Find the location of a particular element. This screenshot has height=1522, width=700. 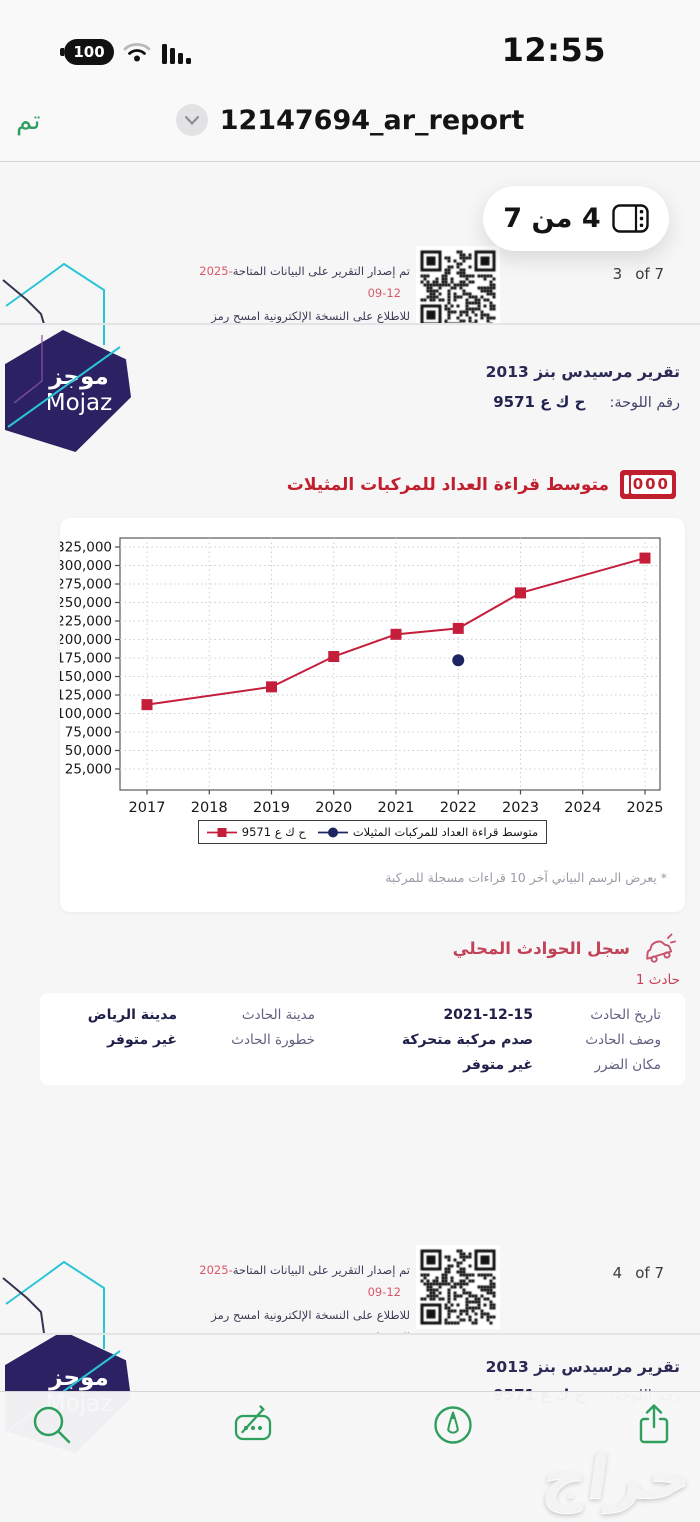

document-title-menu: 12147694_ar_report is located at coordinates (350, 120).